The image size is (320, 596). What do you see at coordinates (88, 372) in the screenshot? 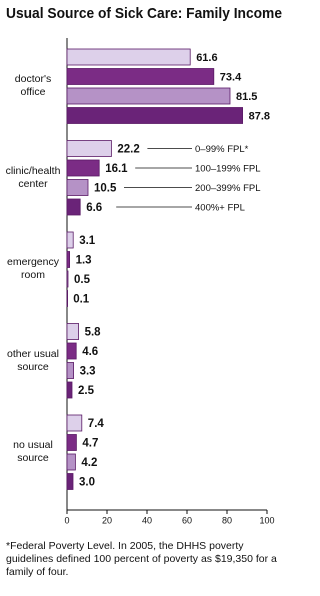
I see `value-label: 3.3` at bounding box center [88, 372].